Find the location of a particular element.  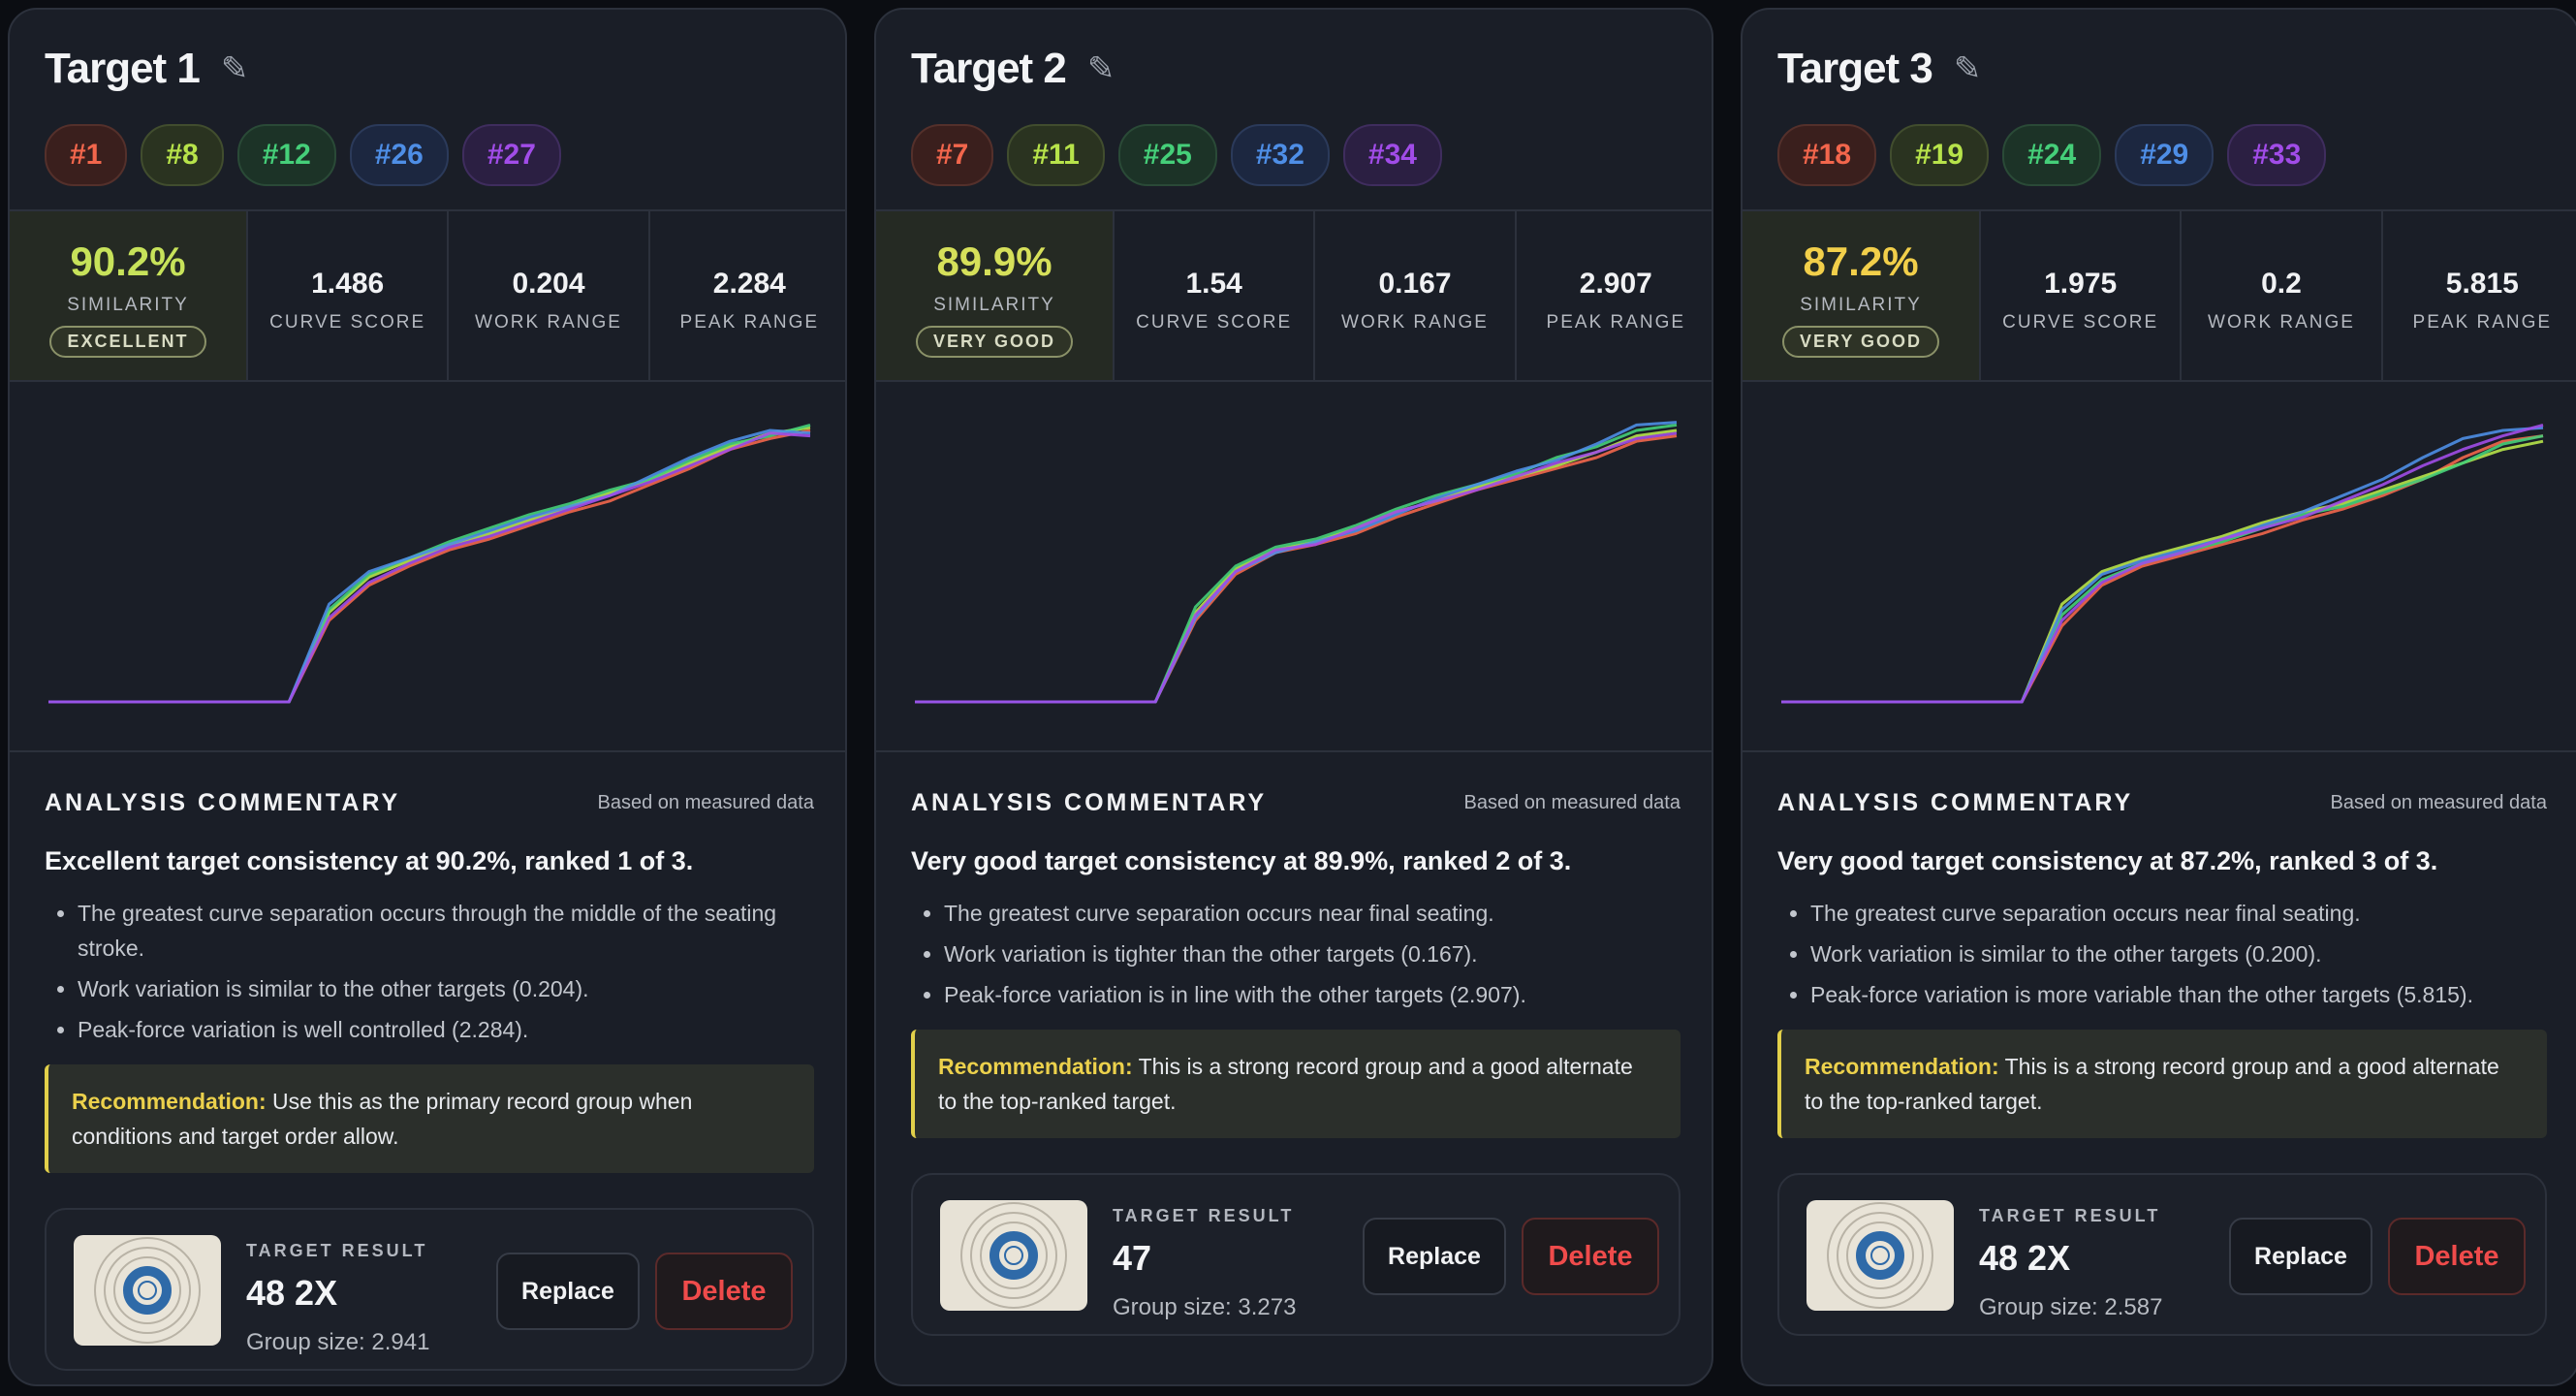

shot-tag: #7 is located at coordinates (952, 155).